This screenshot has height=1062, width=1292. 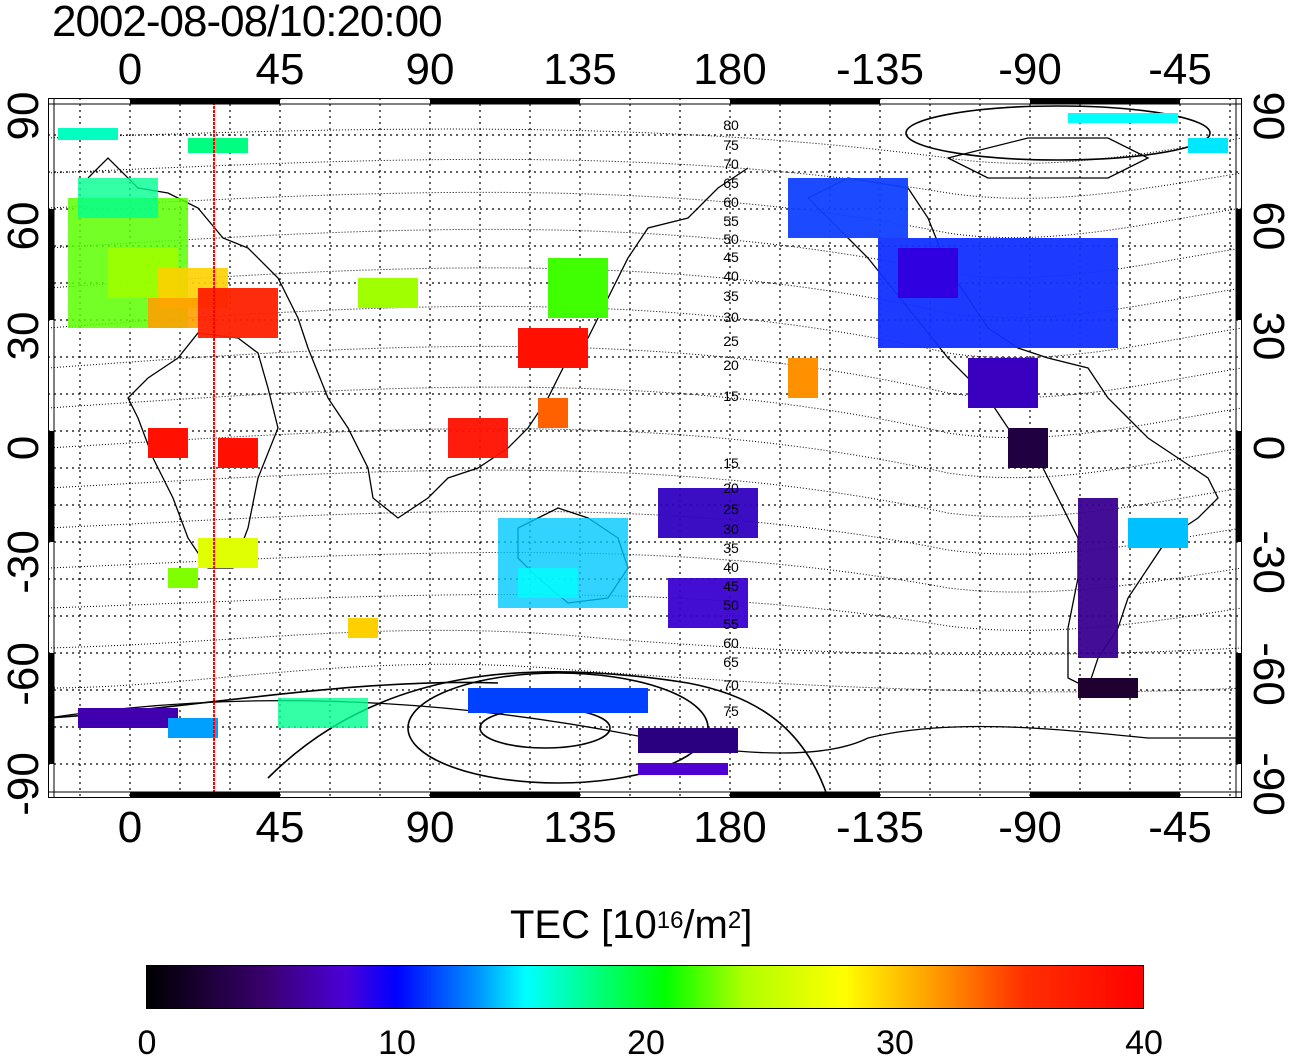 What do you see at coordinates (1268, 674) in the screenshot?
I see `right-lat-label: -60` at bounding box center [1268, 674].